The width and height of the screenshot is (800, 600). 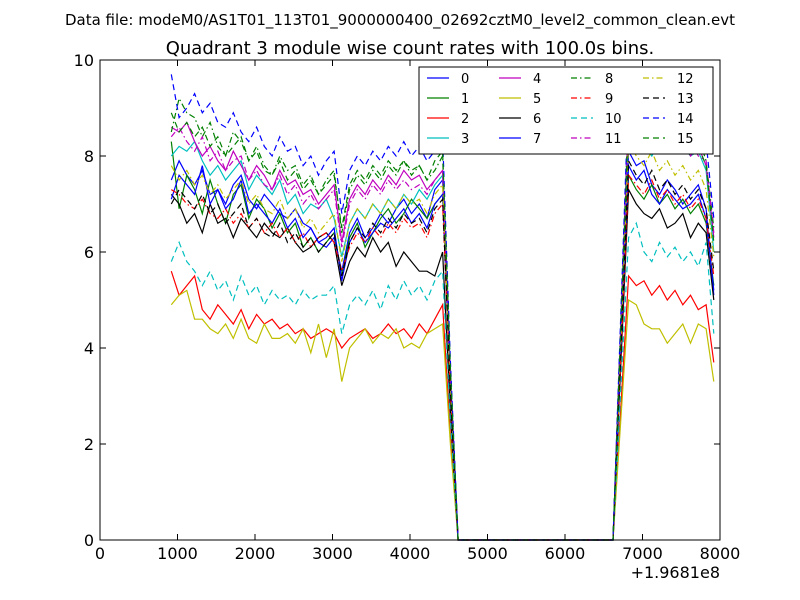 I want to click on y-tick-label: 10, so click(x=84, y=60).